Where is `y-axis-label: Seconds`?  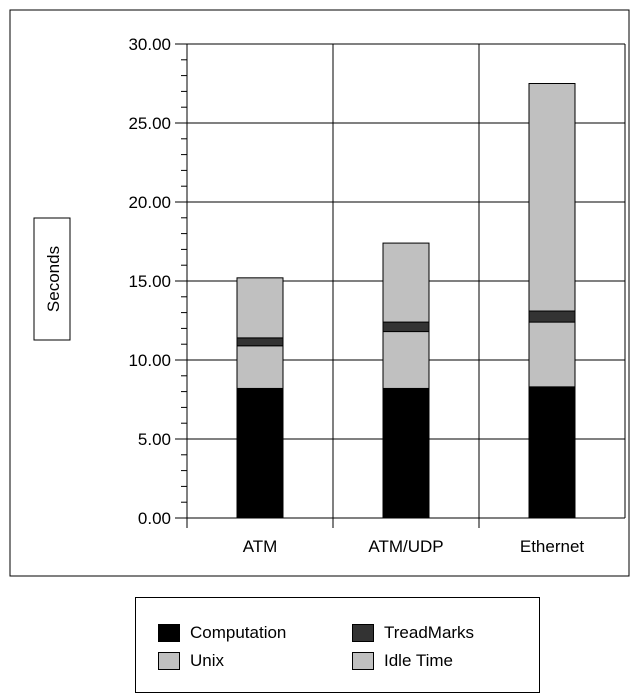 y-axis-label: Seconds is located at coordinates (53, 279).